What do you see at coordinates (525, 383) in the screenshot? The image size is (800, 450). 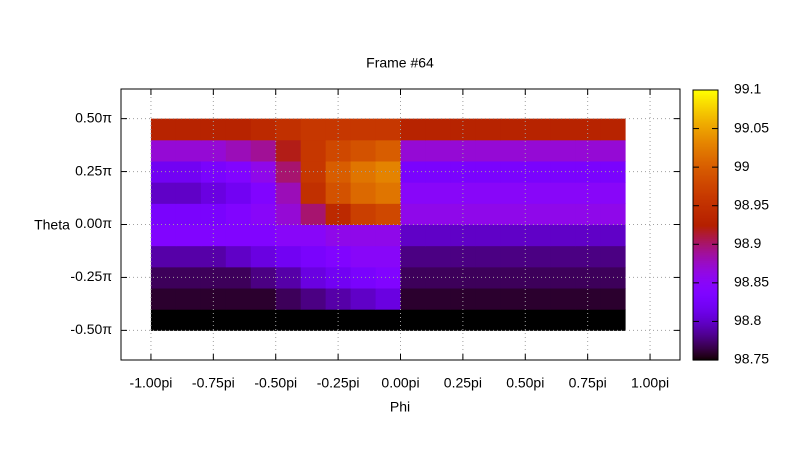 I see `x-tick-label: 0.50pi` at bounding box center [525, 383].